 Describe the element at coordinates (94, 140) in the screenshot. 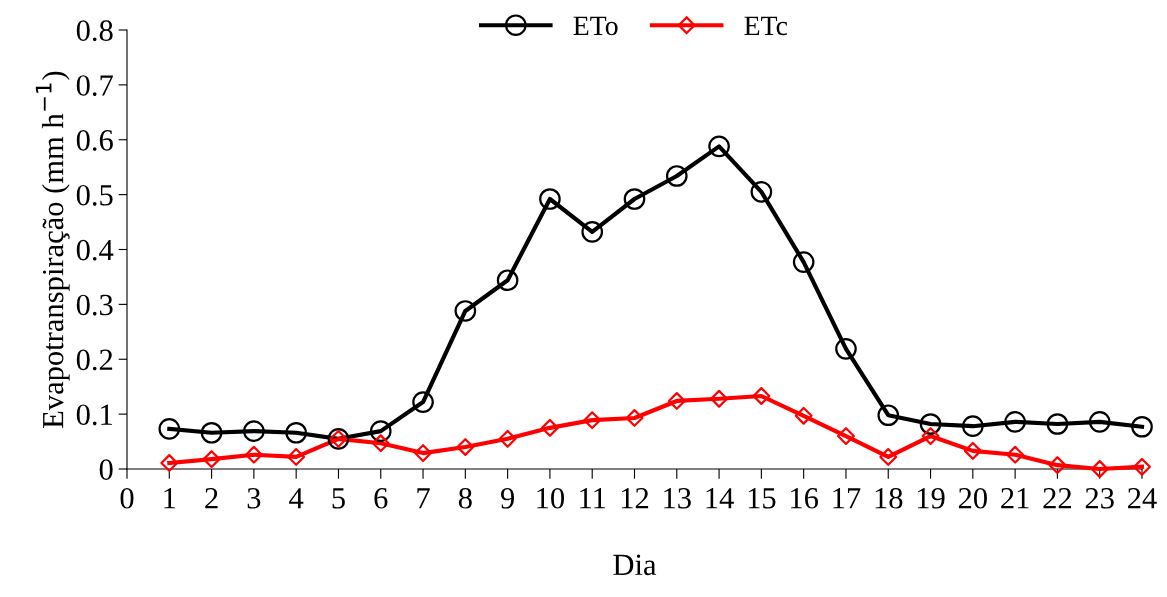

I see `y-tick-label: 0.6` at that location.